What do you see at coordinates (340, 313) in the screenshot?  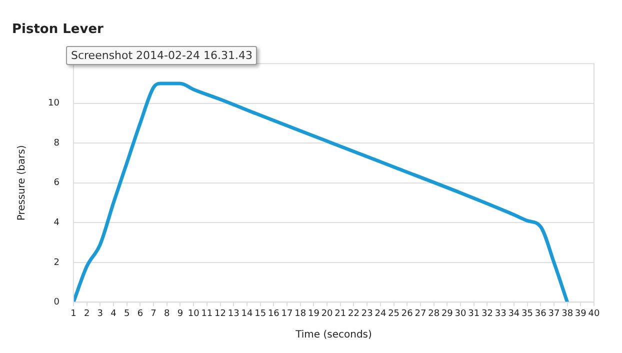 I see `x-tick-label: 21` at bounding box center [340, 313].